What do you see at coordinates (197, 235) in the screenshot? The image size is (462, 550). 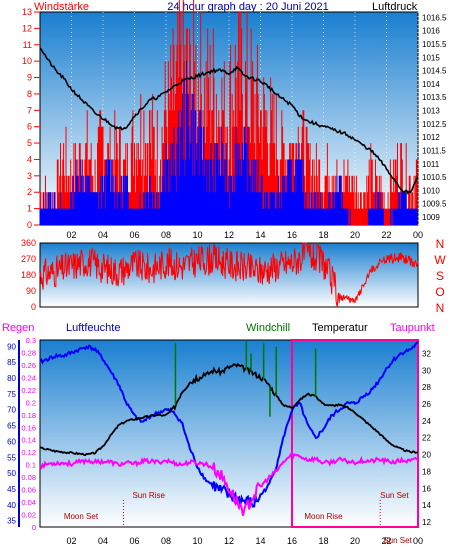 I see `top-x-tick: 10` at bounding box center [197, 235].